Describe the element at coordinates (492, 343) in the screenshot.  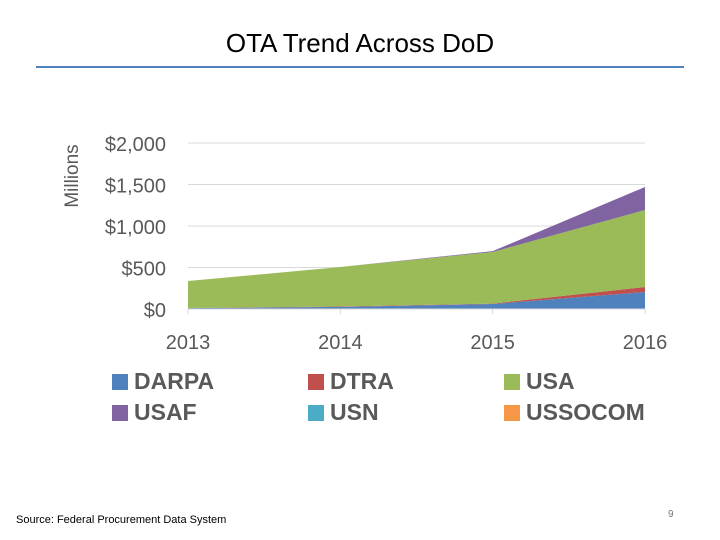
I see `x-tick-label: 2015` at that location.